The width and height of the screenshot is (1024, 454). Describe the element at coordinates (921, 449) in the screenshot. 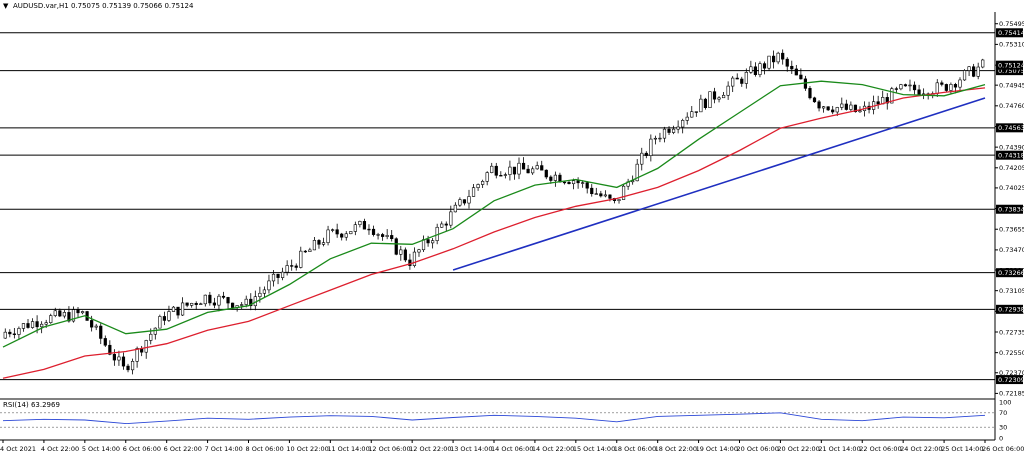

I see `time-tick-label: 24 Oct 22:00` at that location.